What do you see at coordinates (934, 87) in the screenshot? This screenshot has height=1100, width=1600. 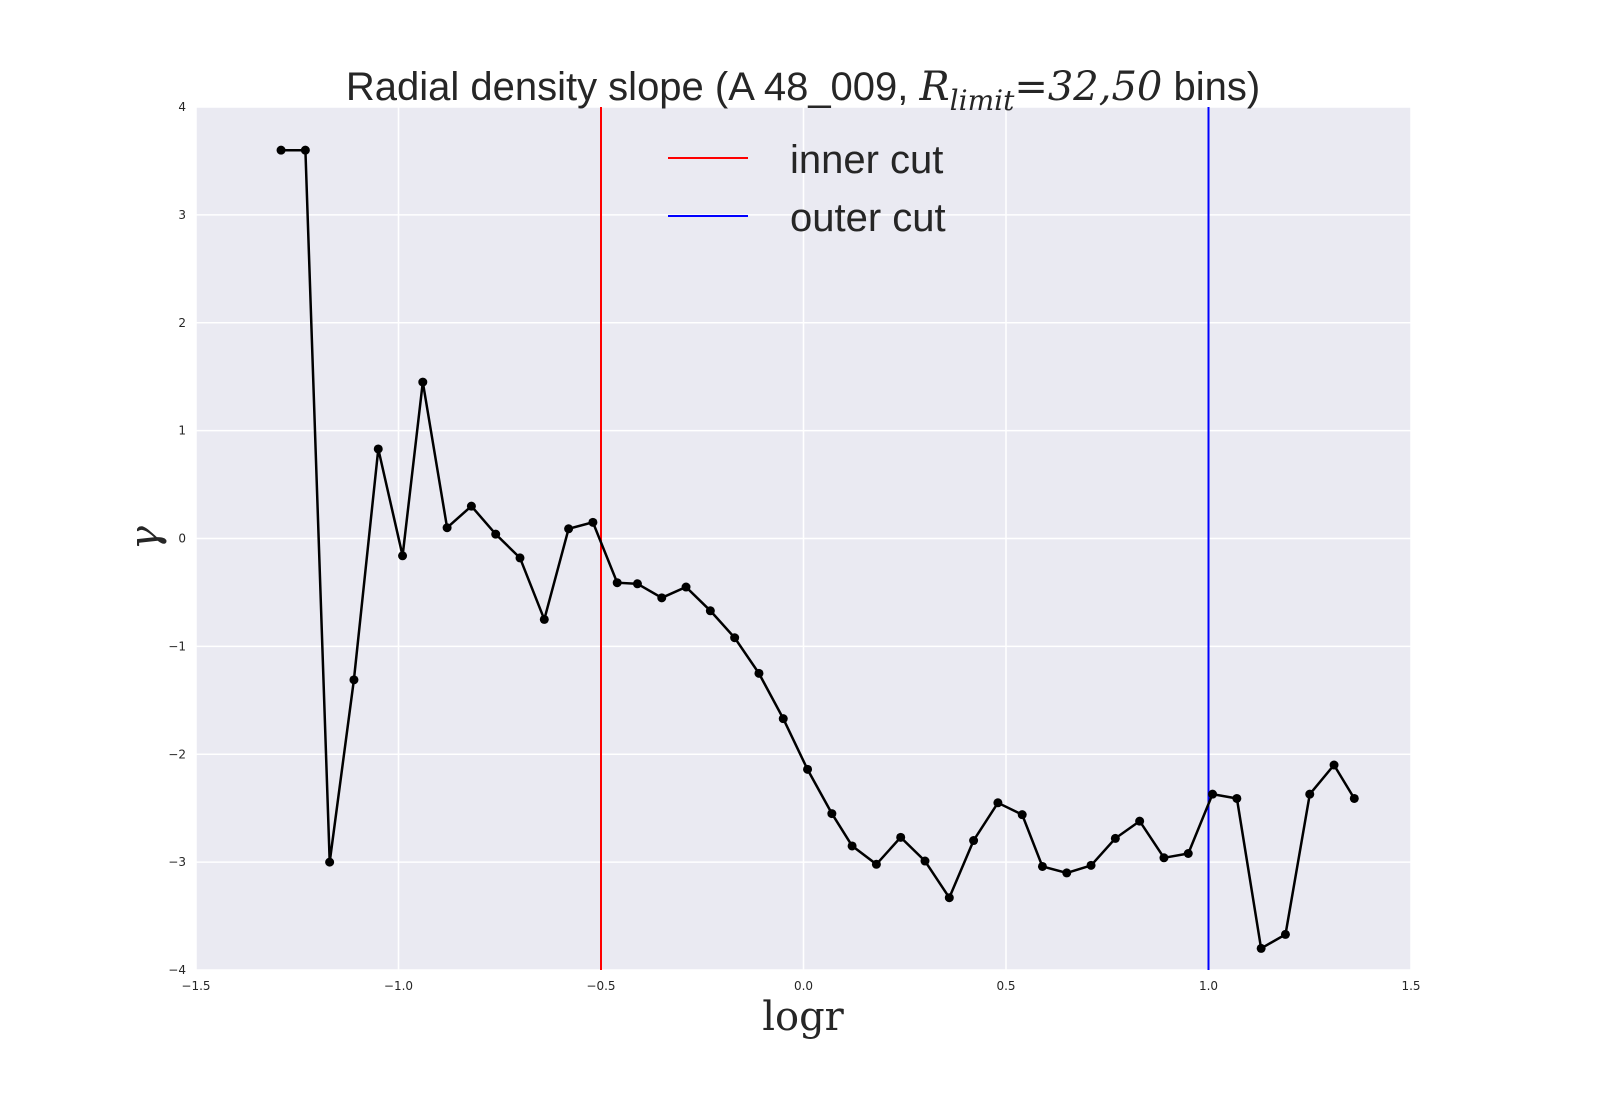 I see `title-math-main: R` at bounding box center [934, 87].